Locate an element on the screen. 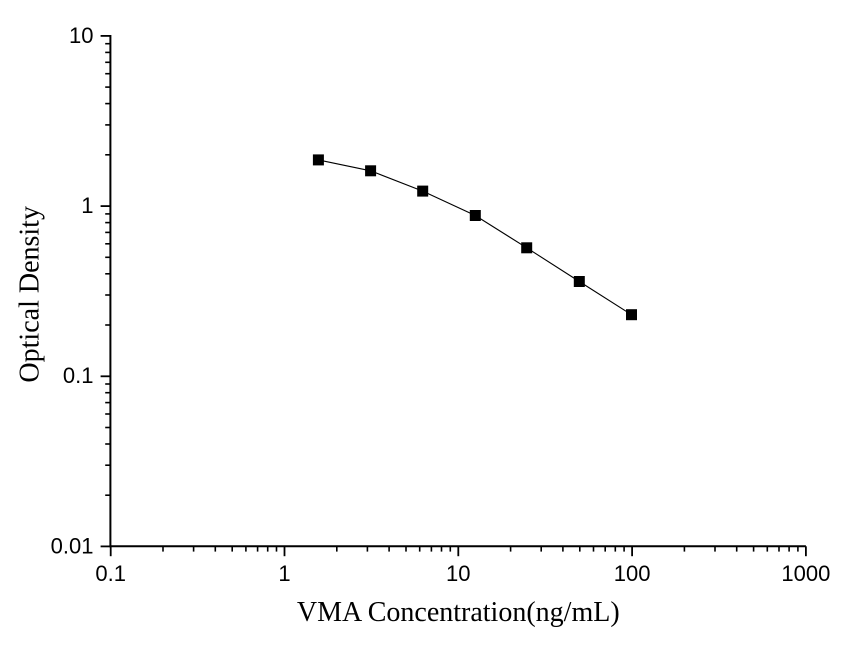 The image size is (853, 649). svg-text: VMA Concentration(ng/mL) is located at coordinates (458, 612).